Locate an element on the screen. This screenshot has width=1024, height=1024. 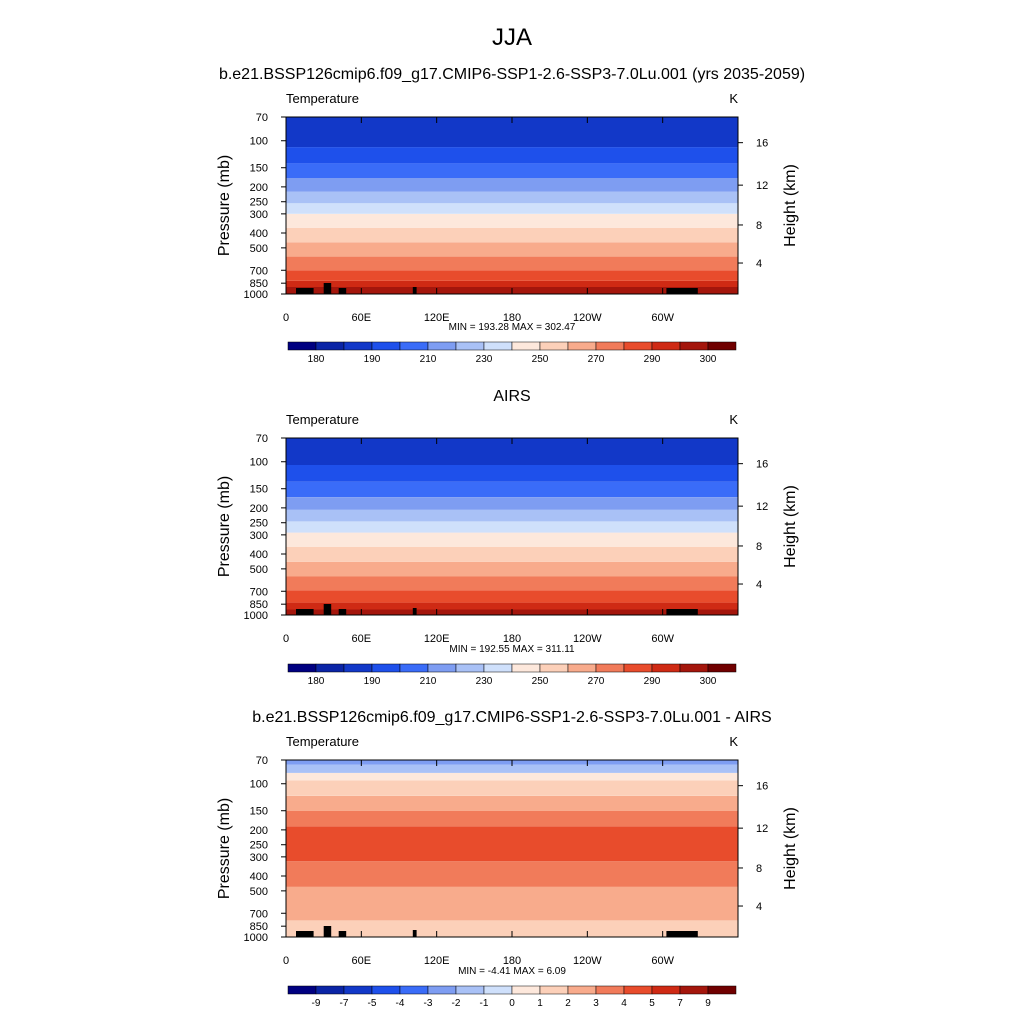
colorbar-label: -2 is located at coordinates (456, 1003).